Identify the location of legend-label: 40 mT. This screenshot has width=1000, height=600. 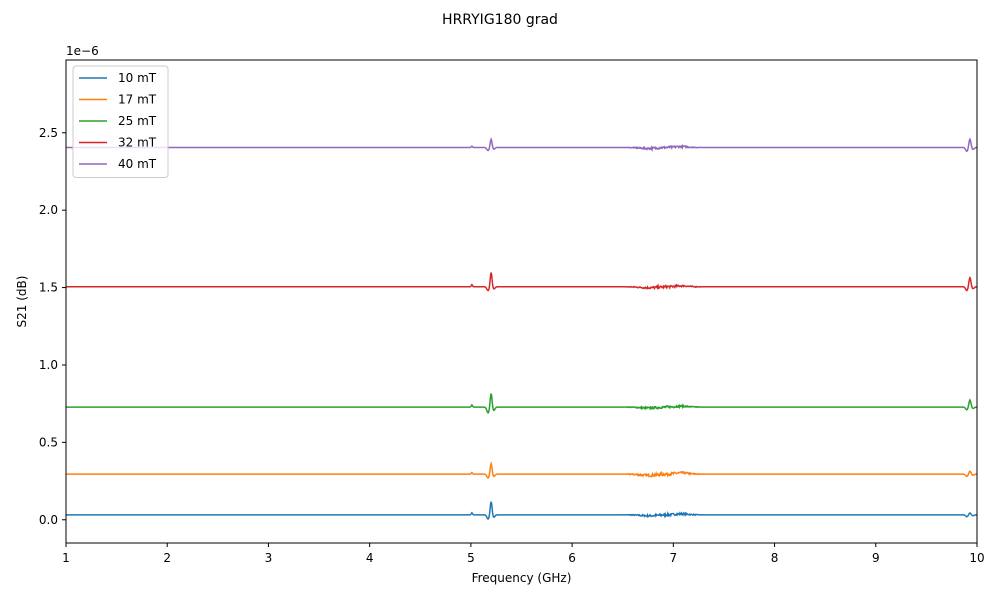
(137, 164).